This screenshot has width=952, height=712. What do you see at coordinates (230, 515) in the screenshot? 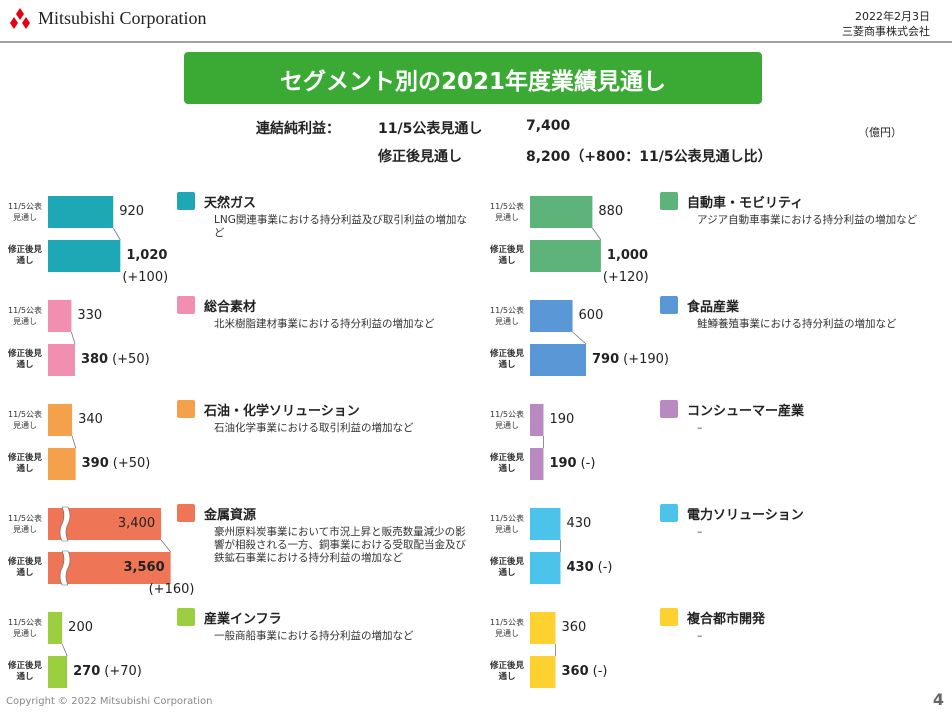
I see `segment-title: 金属資源` at bounding box center [230, 515].